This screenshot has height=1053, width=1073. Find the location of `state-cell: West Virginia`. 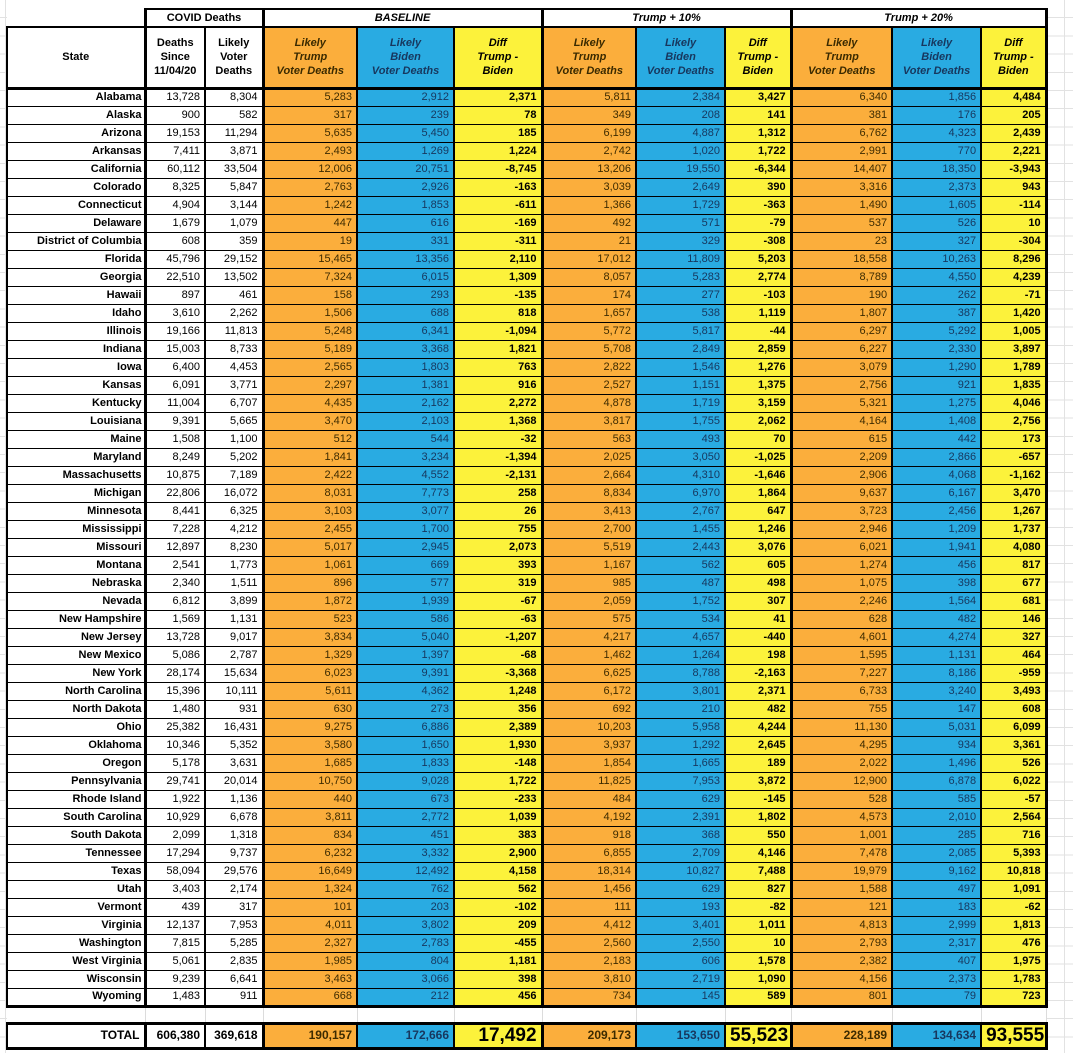

state-cell: West Virginia is located at coordinates (76, 961).